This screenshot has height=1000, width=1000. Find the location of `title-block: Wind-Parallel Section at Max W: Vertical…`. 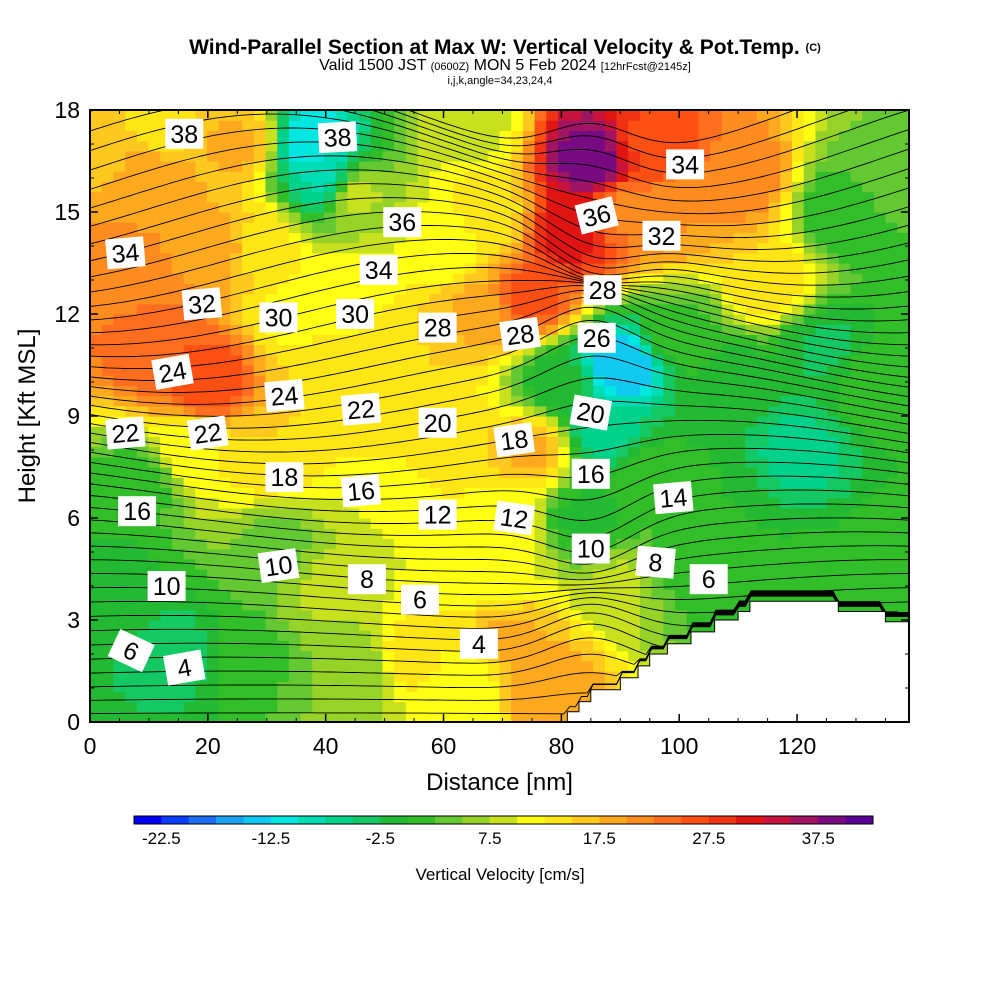

title-block: Wind-Parallel Section at Max W: Vertical… is located at coordinates (500, 61).